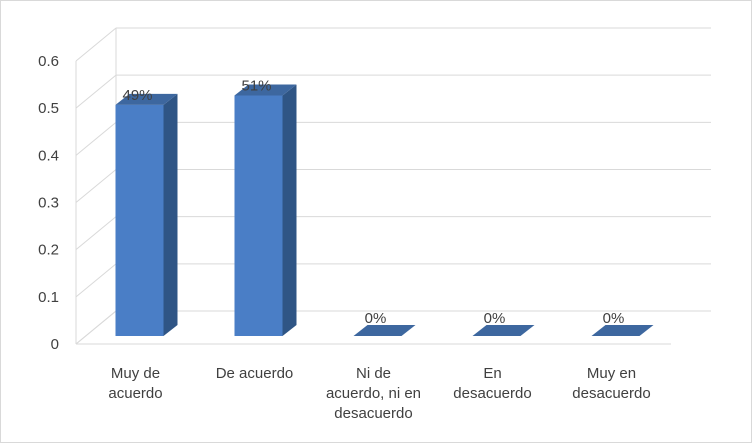 The width and height of the screenshot is (752, 444). Describe the element at coordinates (492, 373) in the screenshot. I see `x-tick-label: En` at that location.